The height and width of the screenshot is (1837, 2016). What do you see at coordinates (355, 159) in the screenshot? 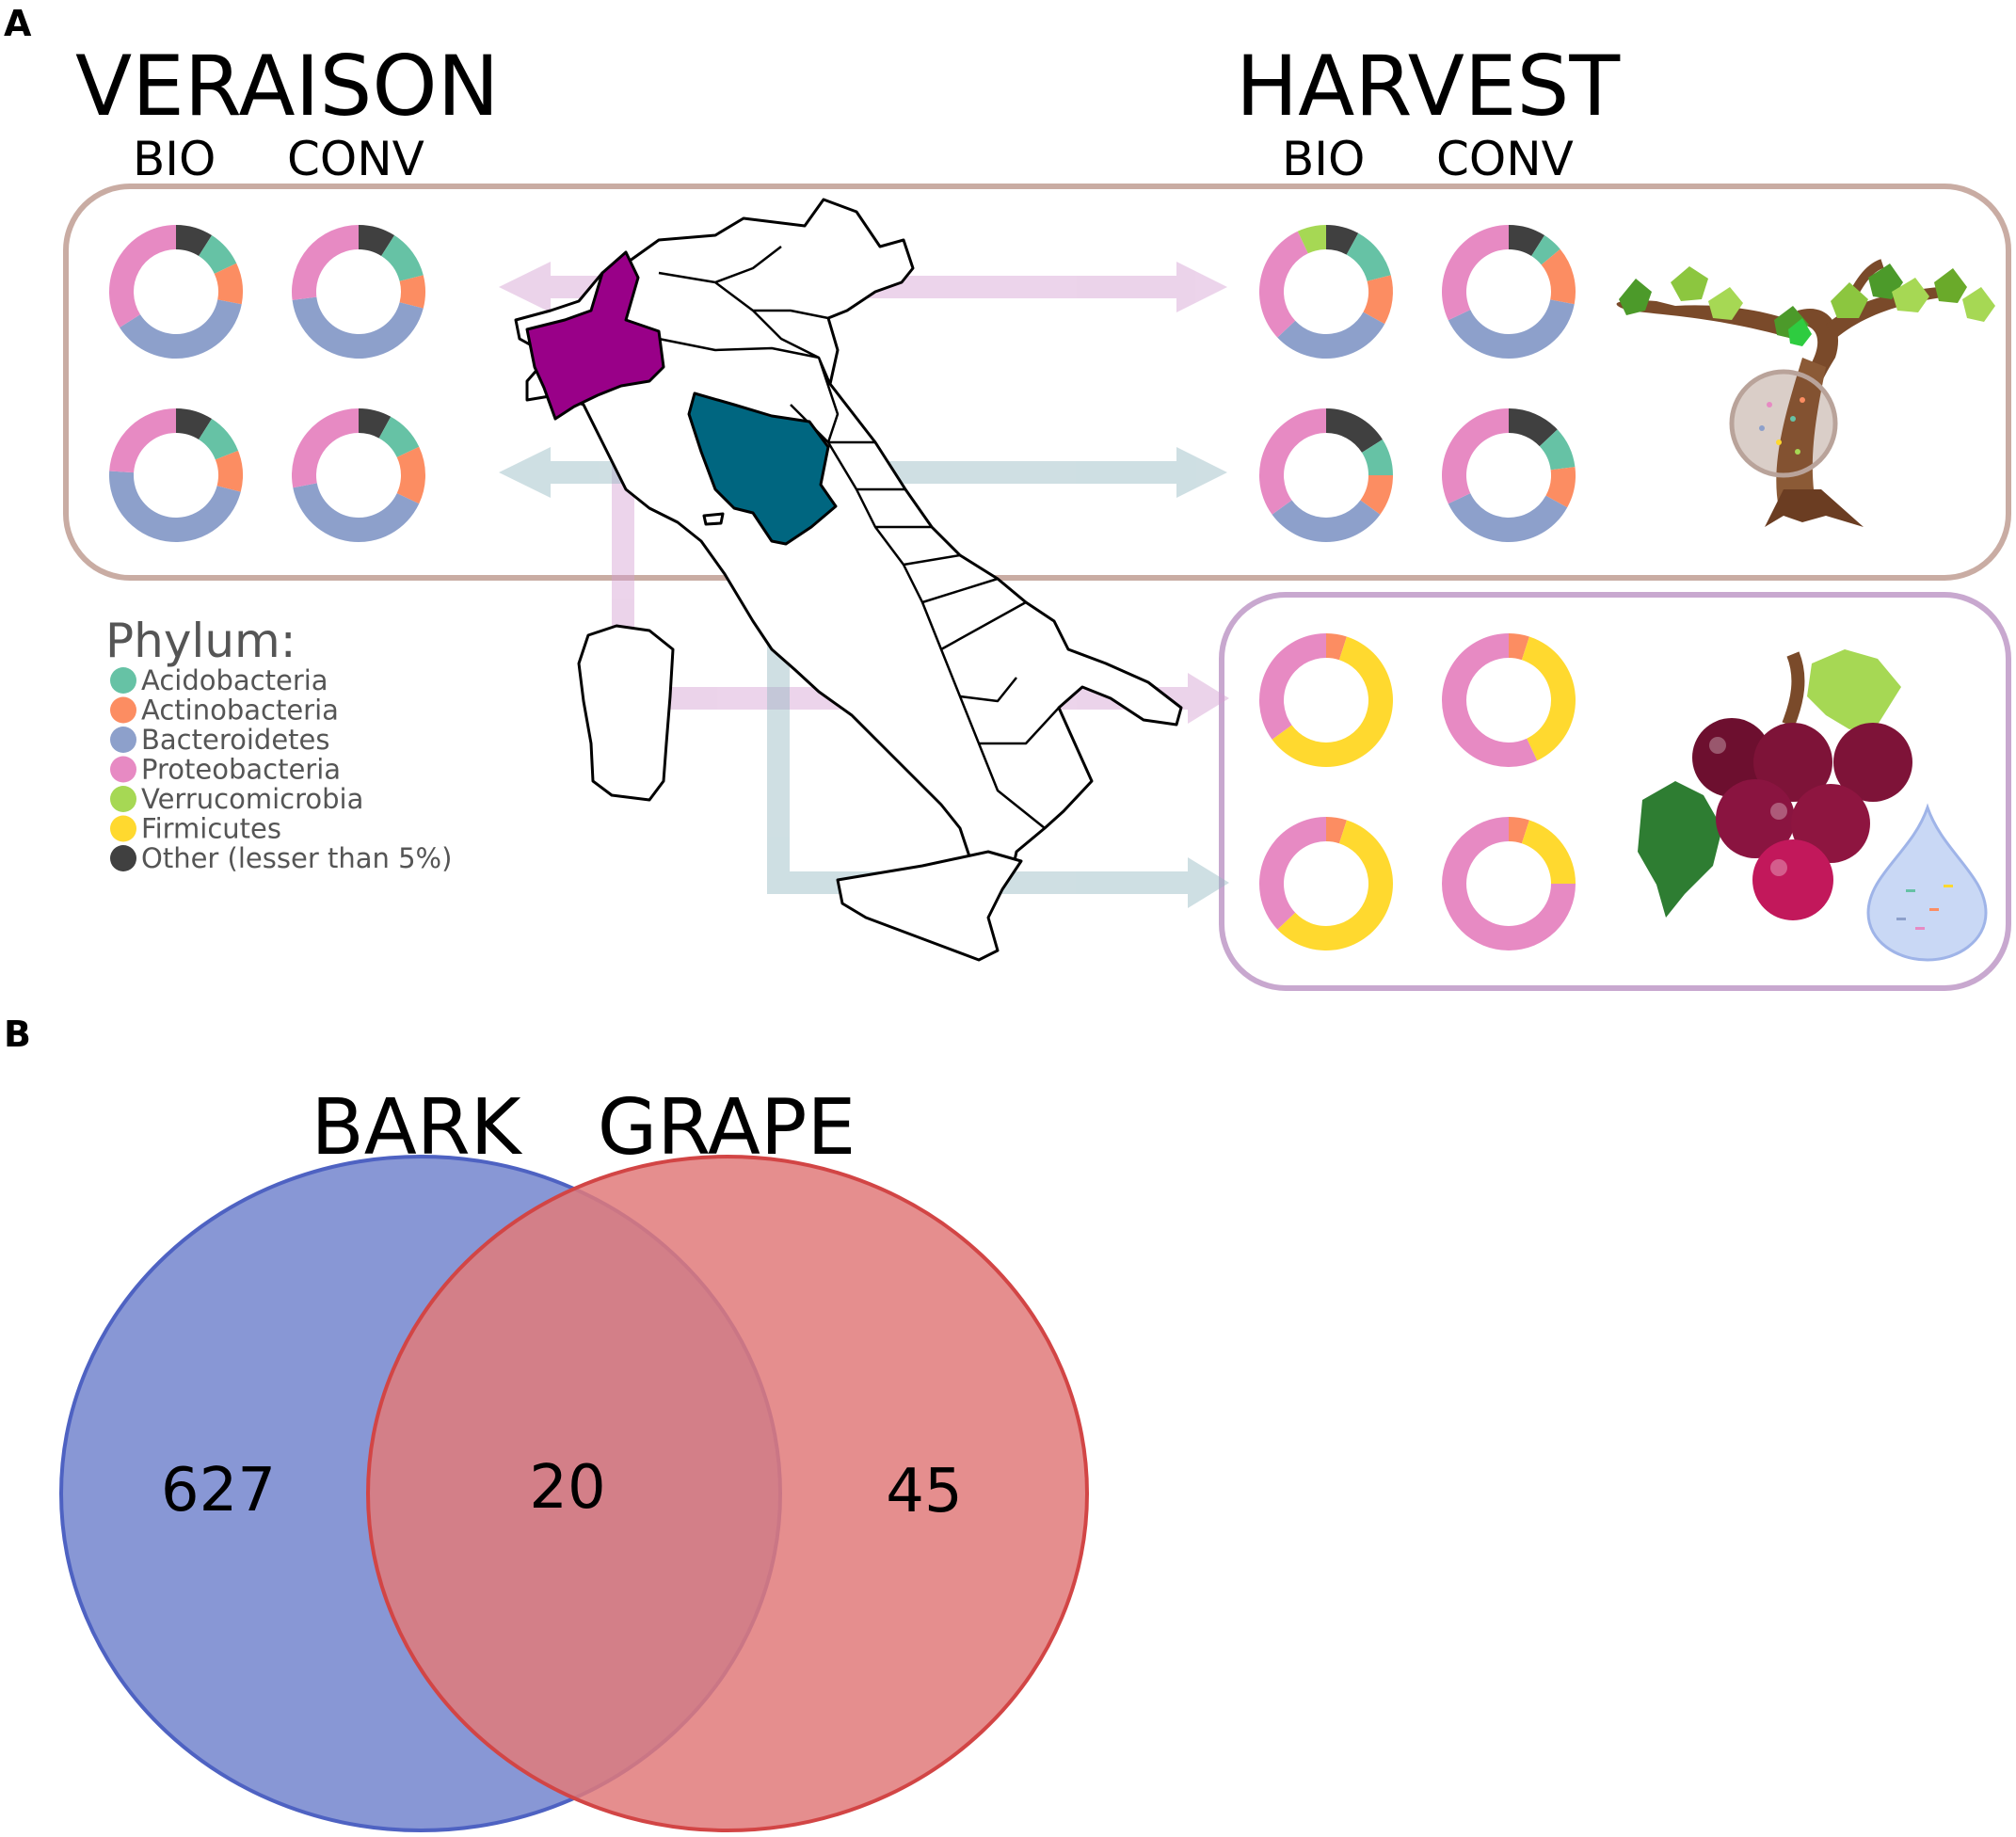
I see `veraison-conv-label: CONV` at bounding box center [355, 159].